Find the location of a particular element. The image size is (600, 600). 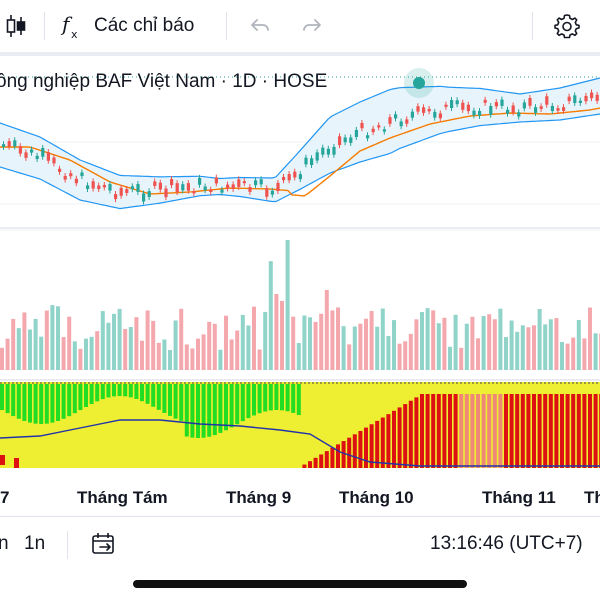

undo-icon is located at coordinates (260, 26).